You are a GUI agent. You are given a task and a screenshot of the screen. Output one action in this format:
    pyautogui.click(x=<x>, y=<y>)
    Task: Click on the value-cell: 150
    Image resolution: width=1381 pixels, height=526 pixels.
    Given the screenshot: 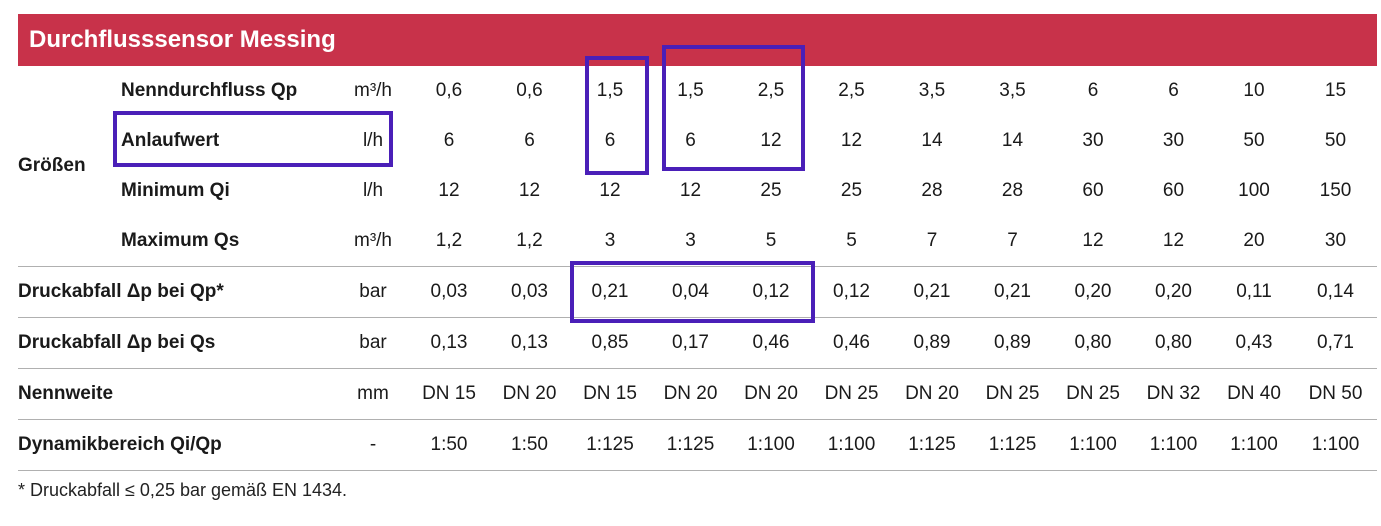 What is the action you would take?
    pyautogui.click(x=1335, y=190)
    